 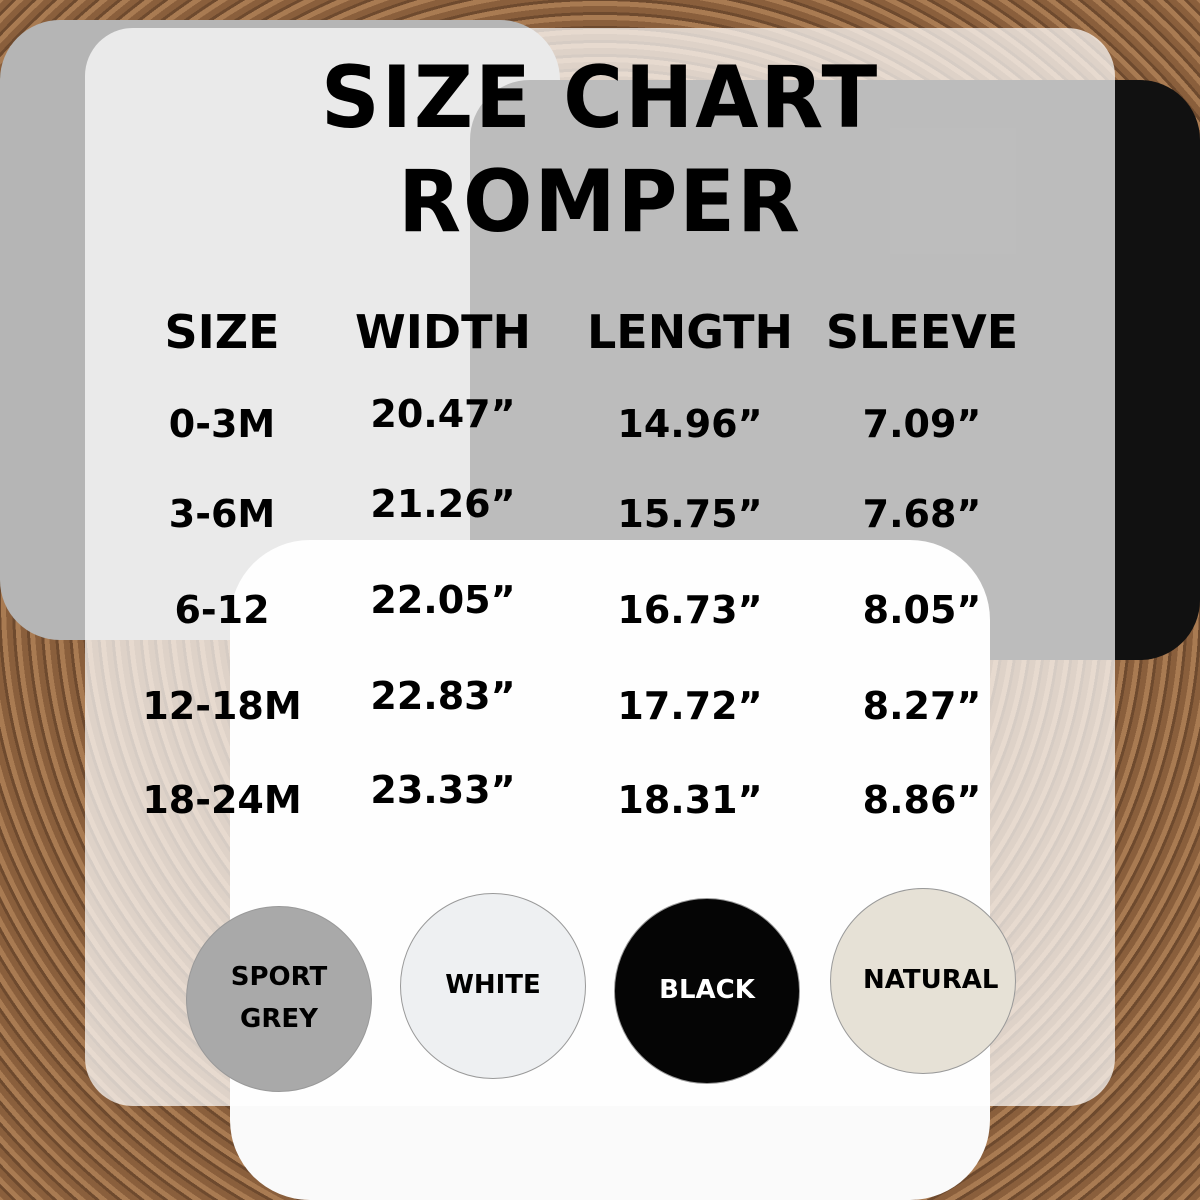 What do you see at coordinates (443, 790) in the screenshot?
I see `measurement-value: 23.33”` at bounding box center [443, 790].